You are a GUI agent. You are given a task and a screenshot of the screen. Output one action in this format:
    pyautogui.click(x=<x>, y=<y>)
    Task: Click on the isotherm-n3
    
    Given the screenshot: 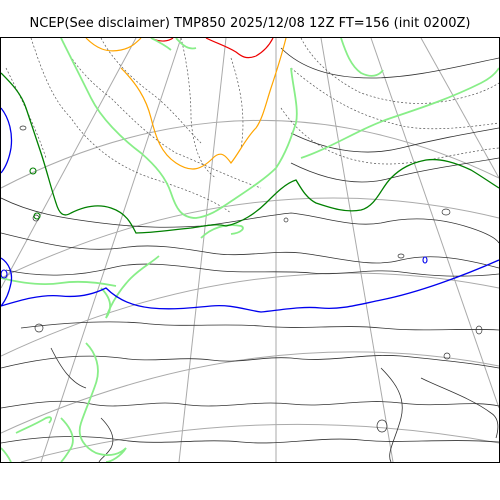 What is the action you would take?
    pyautogui.click(x=394, y=170)
    